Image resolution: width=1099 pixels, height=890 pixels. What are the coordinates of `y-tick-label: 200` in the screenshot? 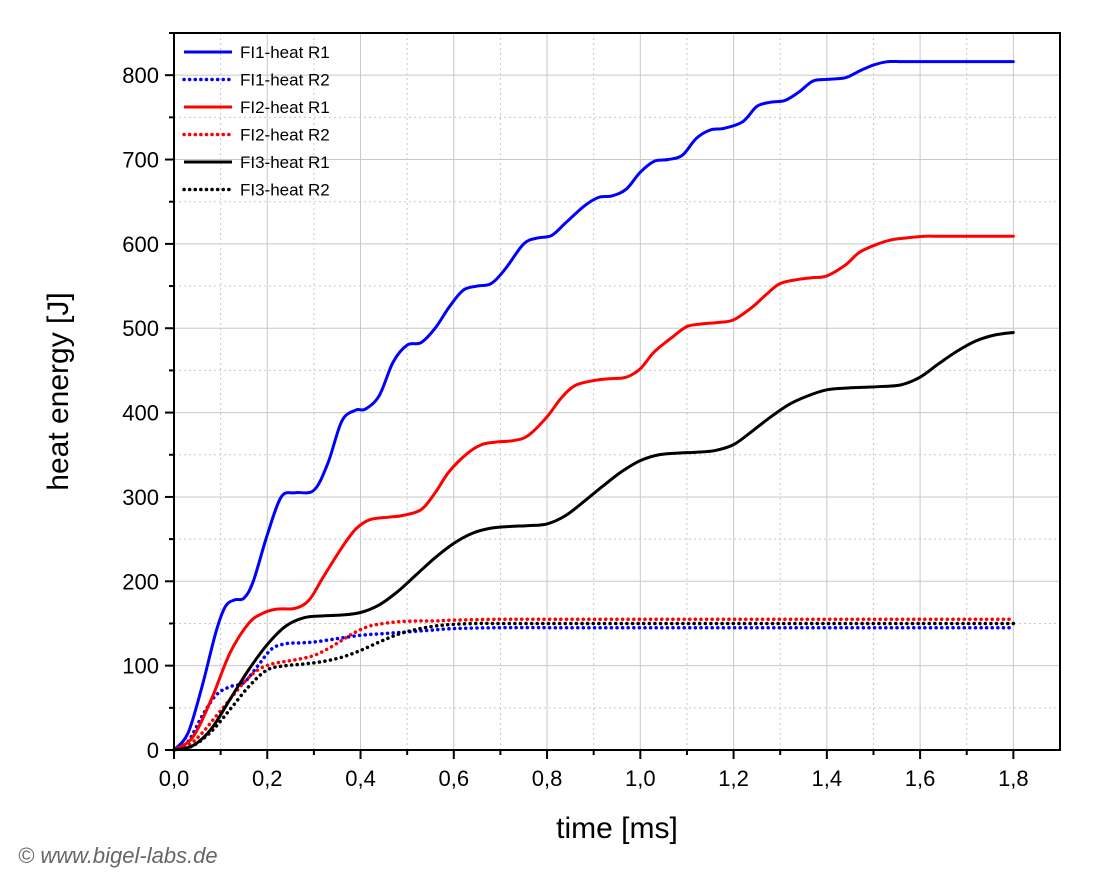 It's located at (140, 581).